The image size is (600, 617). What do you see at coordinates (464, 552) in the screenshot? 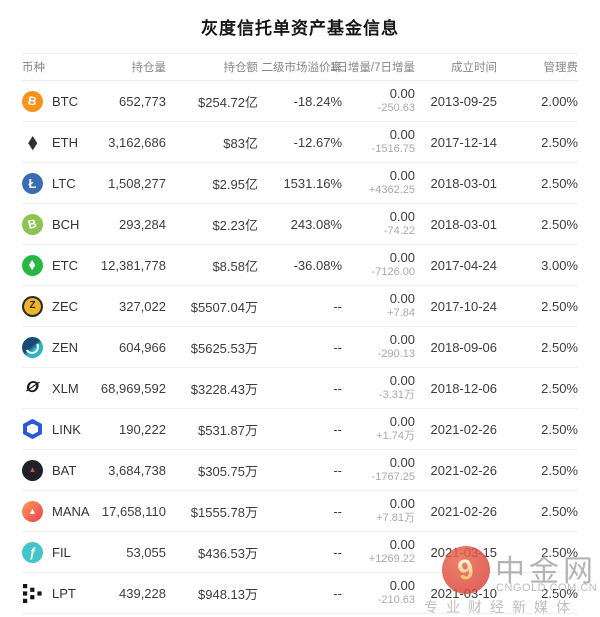
I see `founded-date: 2021-03-15` at bounding box center [464, 552].